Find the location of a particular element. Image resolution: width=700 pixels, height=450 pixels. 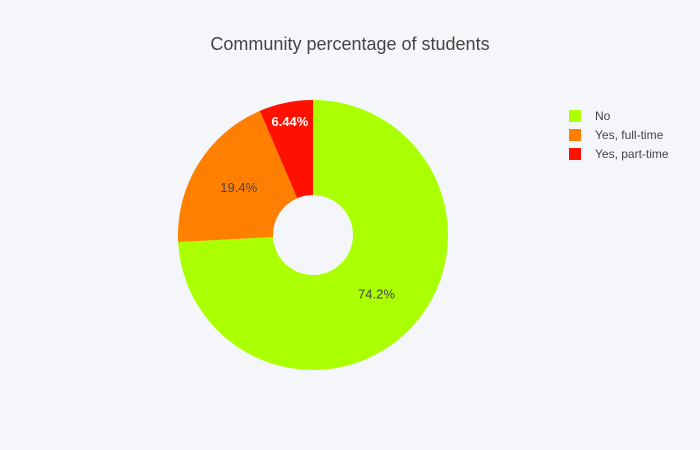

legend: No Yes, full-time Yes, part-time is located at coordinates (619, 134).